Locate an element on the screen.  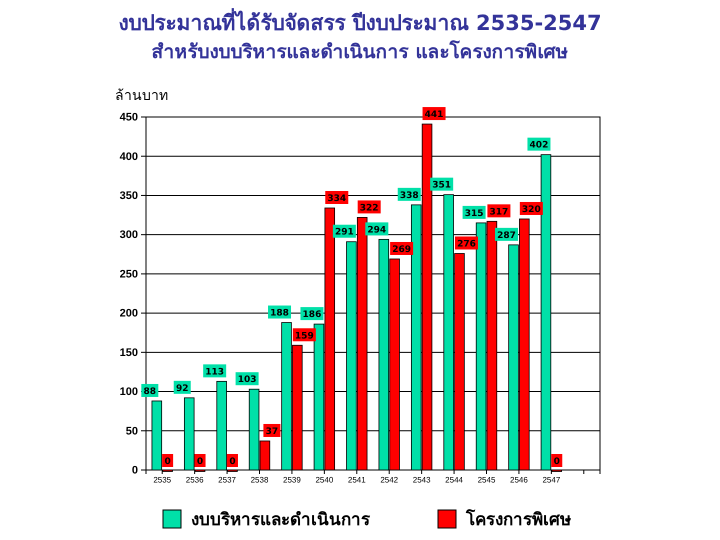
y-tick-label: 350 is located at coordinates (129, 196).